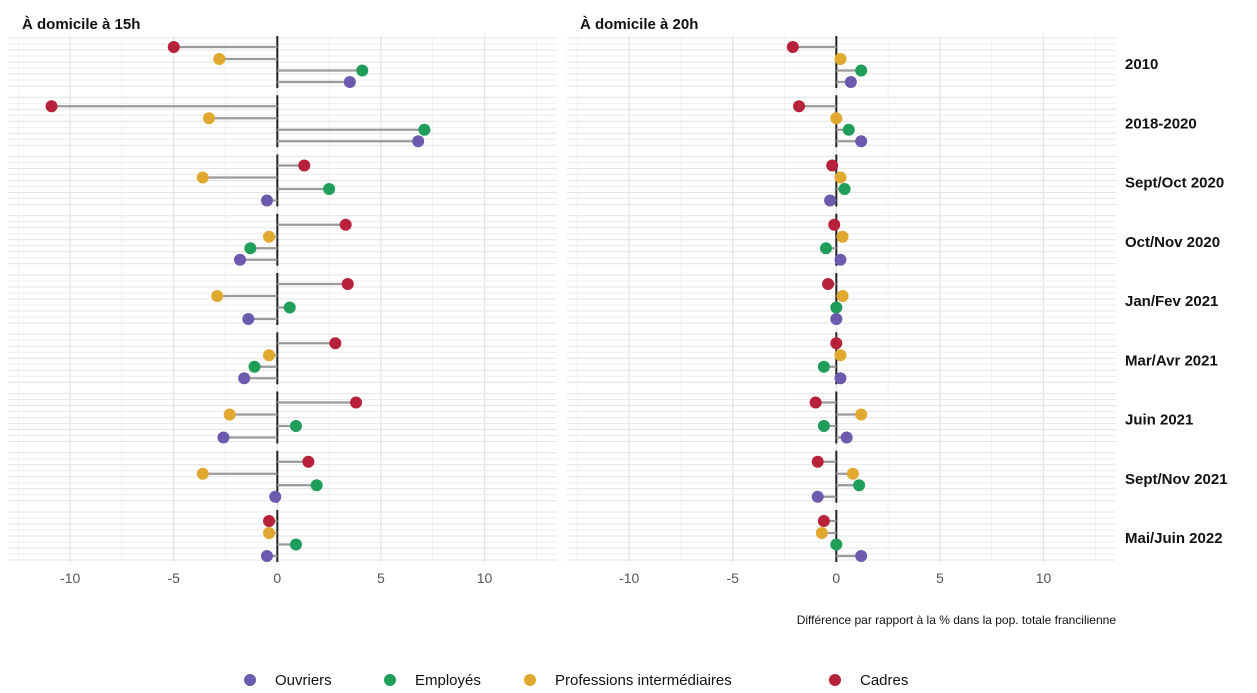 The image size is (1257, 693). I want to click on legend-item: Ouvriers, so click(288, 680).